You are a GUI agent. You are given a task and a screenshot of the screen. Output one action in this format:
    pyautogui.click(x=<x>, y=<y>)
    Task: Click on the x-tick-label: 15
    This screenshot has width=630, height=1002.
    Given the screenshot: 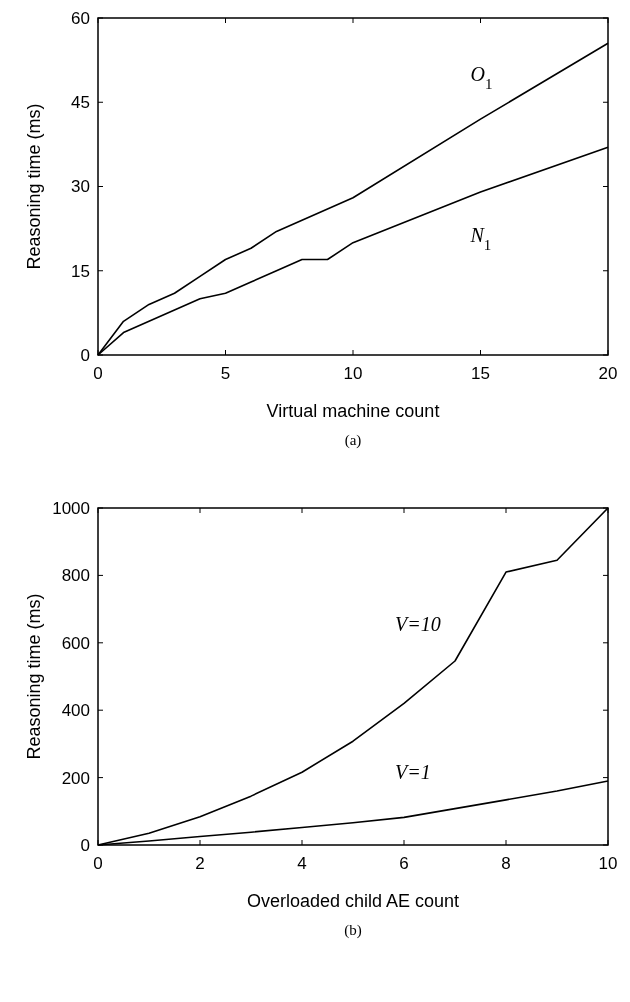 What is the action you would take?
    pyautogui.click(x=480, y=373)
    